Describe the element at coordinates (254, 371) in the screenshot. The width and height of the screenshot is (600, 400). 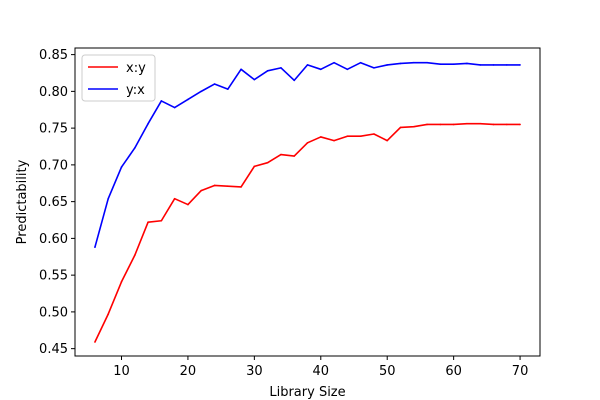
I see `x-tick-label: 30` at that location.